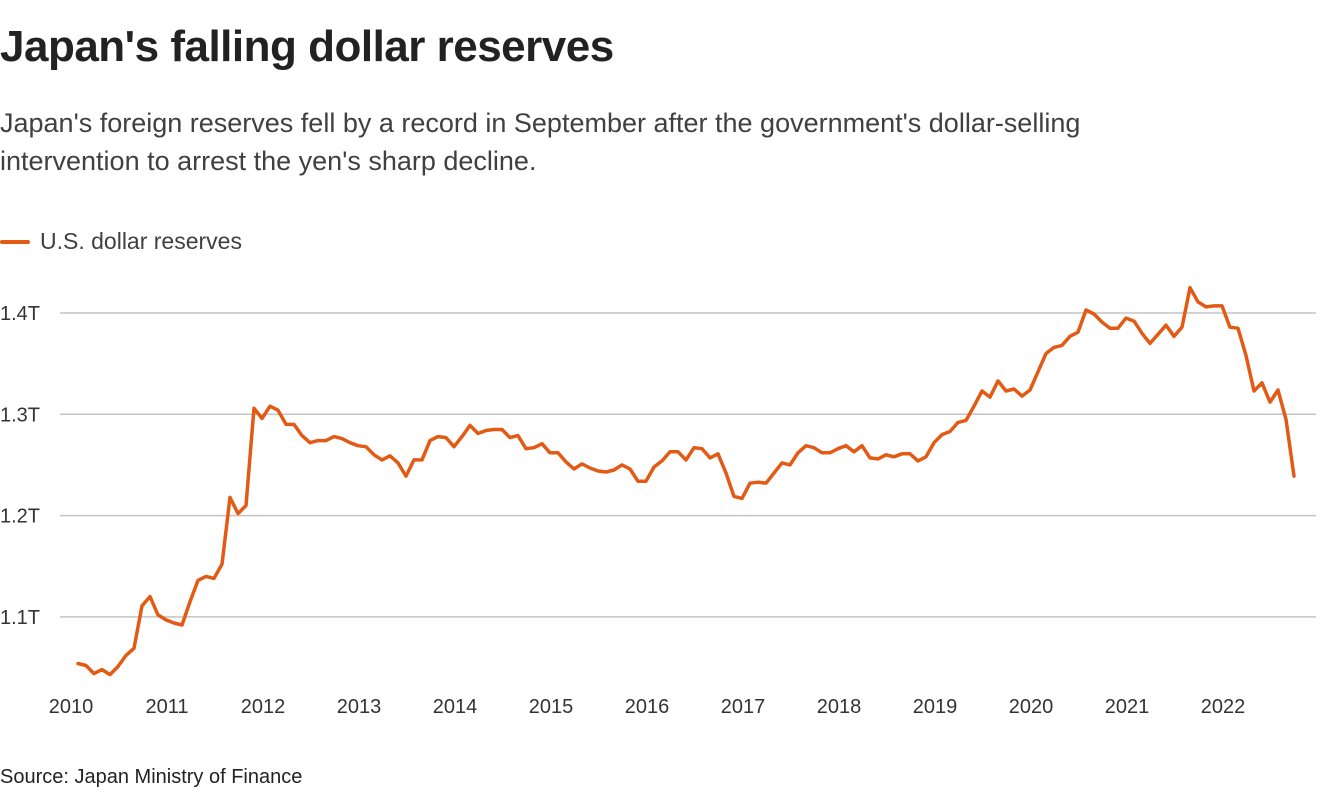 The height and width of the screenshot is (800, 1320). Describe the element at coordinates (141, 241) in the screenshot. I see `legend-label: U.S. dollar reserves` at that location.